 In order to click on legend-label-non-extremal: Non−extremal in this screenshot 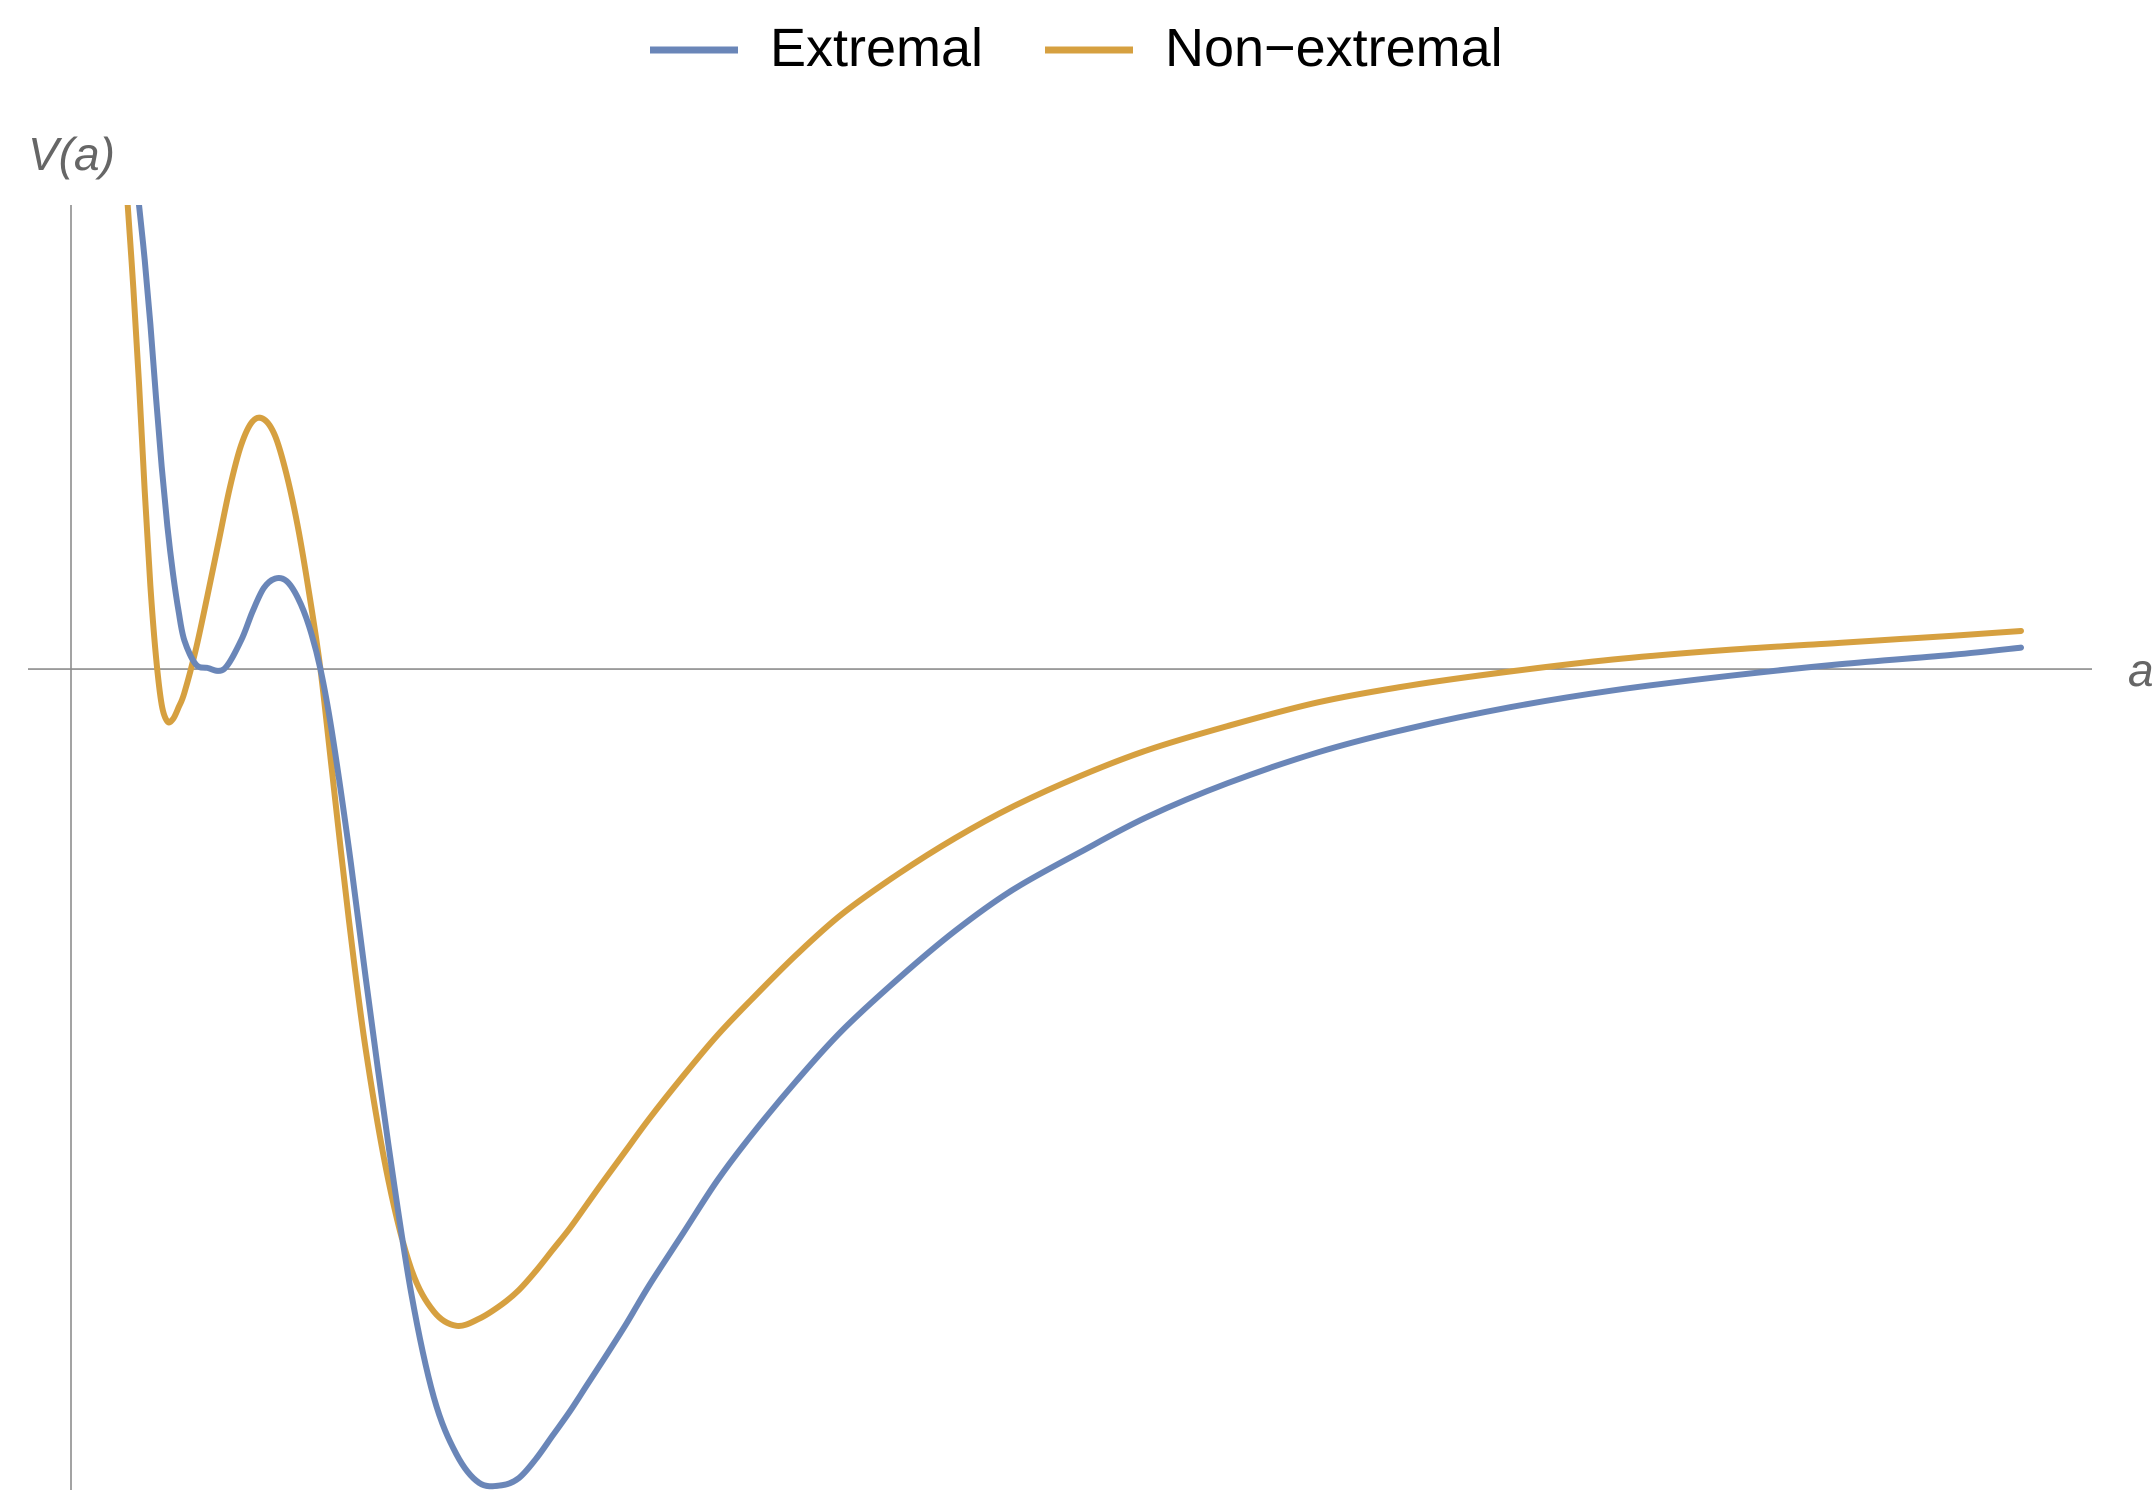, I will do `click(1334, 48)`.